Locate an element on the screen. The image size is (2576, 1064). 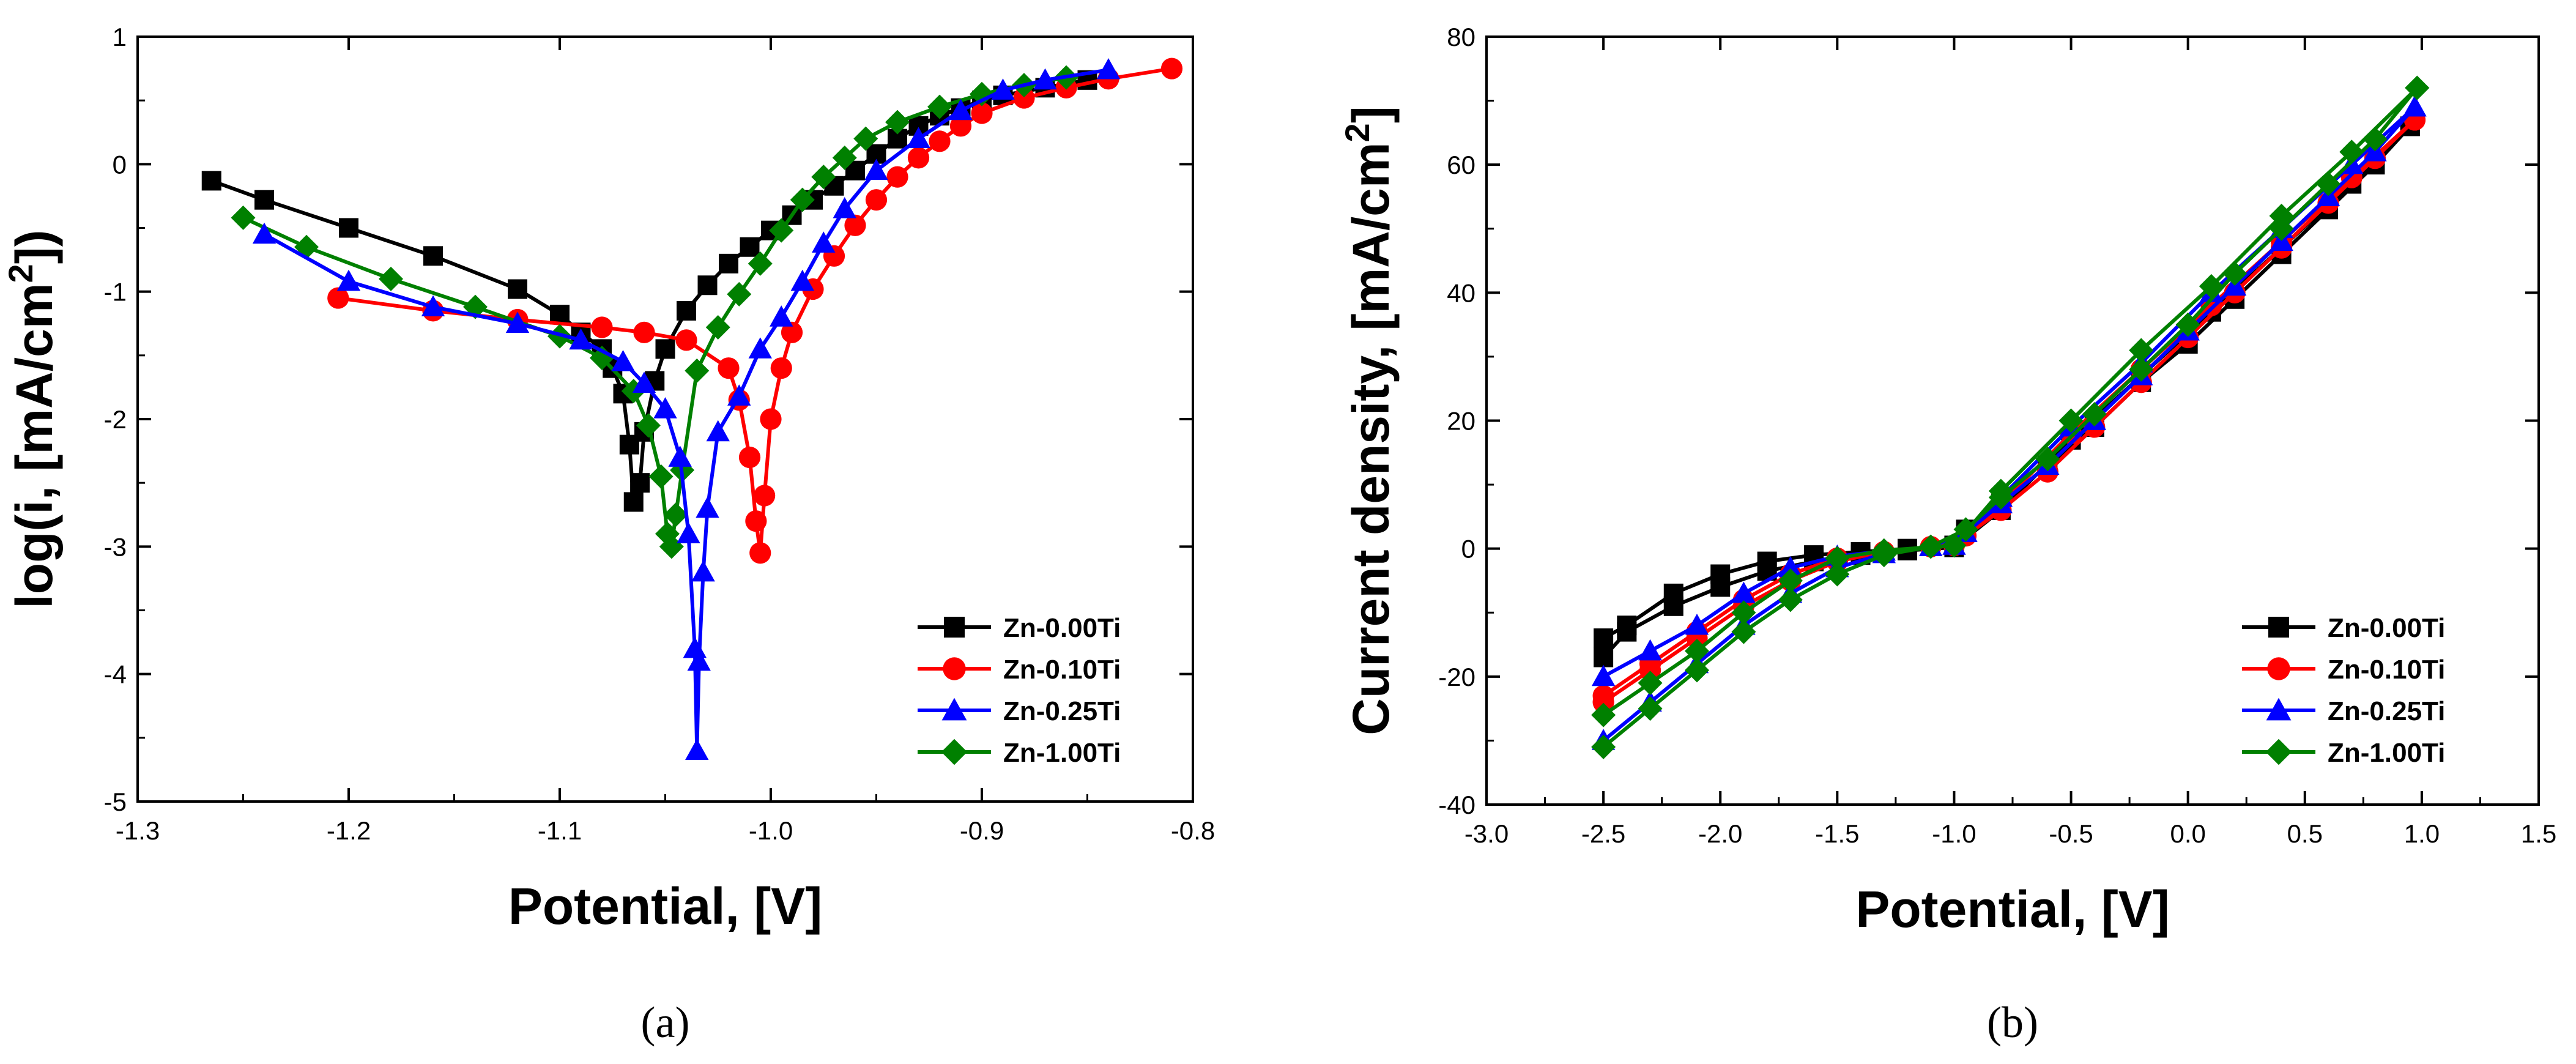
series-line-zn-0-10ti is located at coordinates (755, 311).